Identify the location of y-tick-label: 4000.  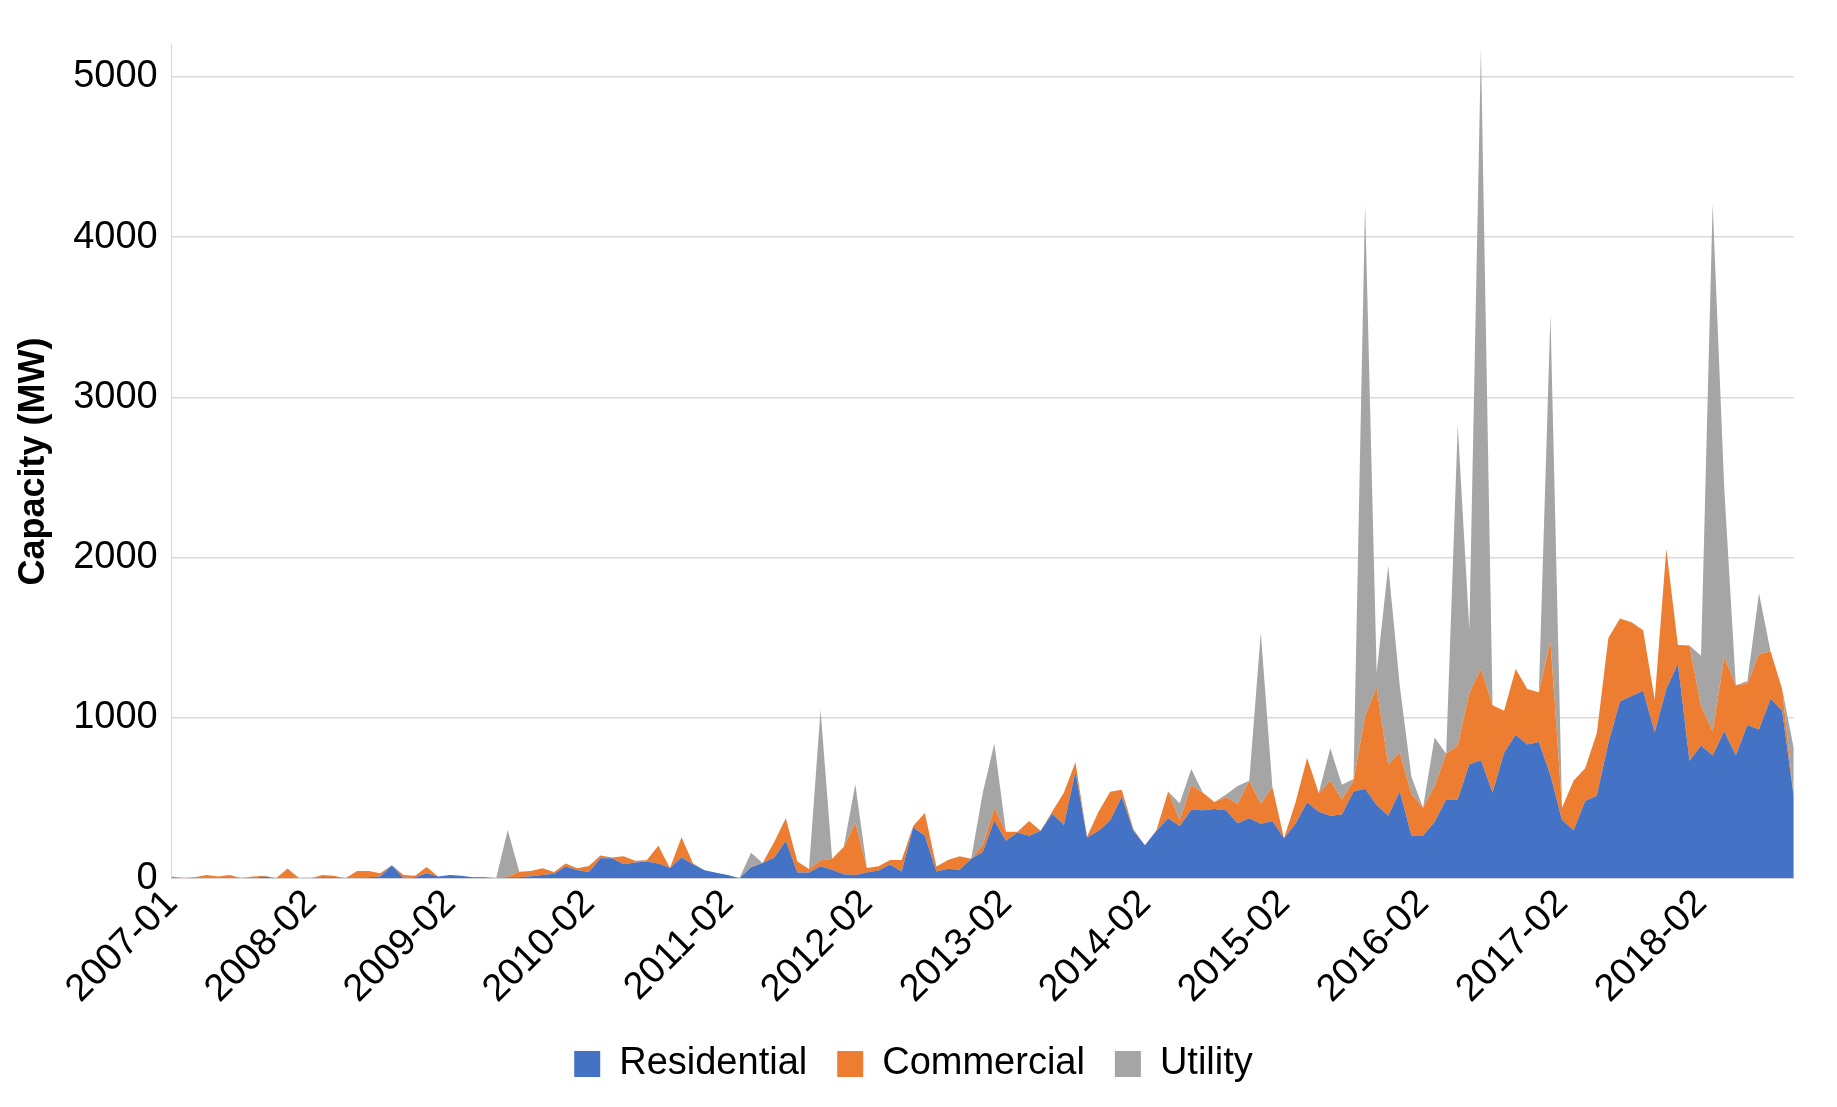
(115, 234).